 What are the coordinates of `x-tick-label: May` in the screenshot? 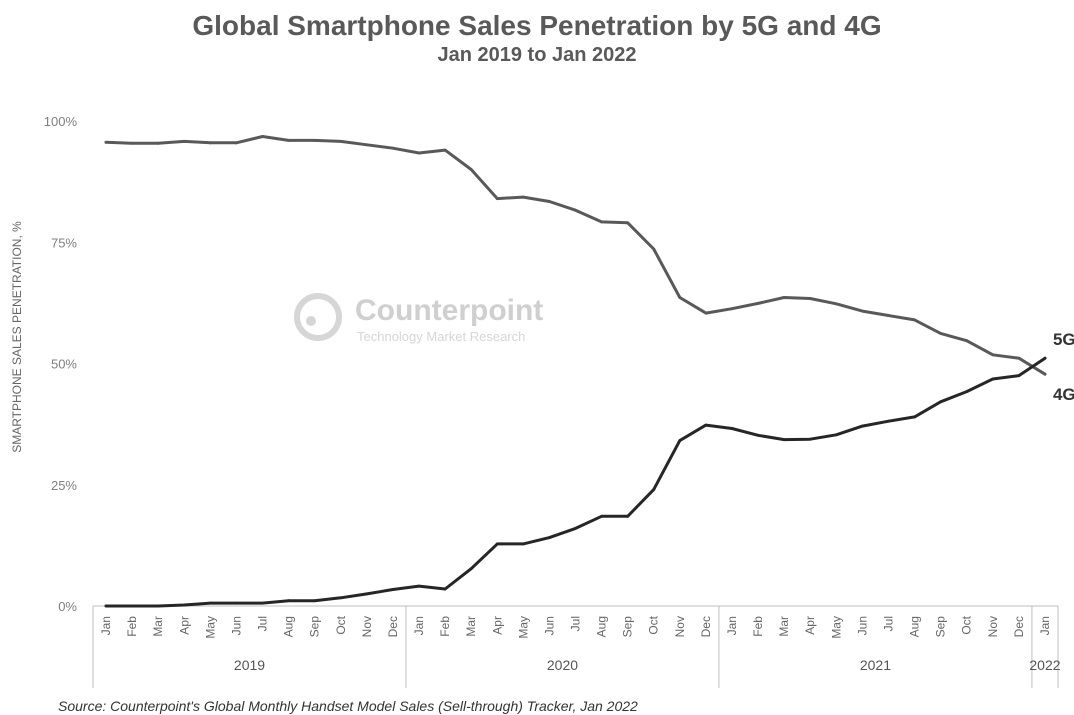 It's located at (523, 627).